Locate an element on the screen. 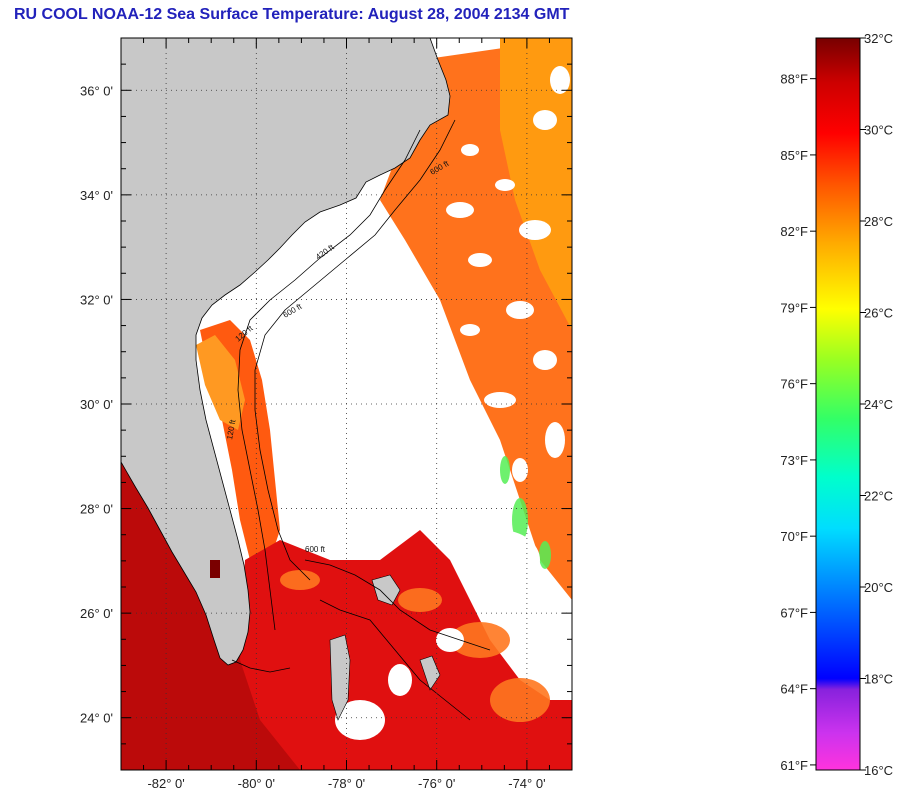 This screenshot has width=913, height=793. lat-tick-label: 34° 0' is located at coordinates (96, 195).